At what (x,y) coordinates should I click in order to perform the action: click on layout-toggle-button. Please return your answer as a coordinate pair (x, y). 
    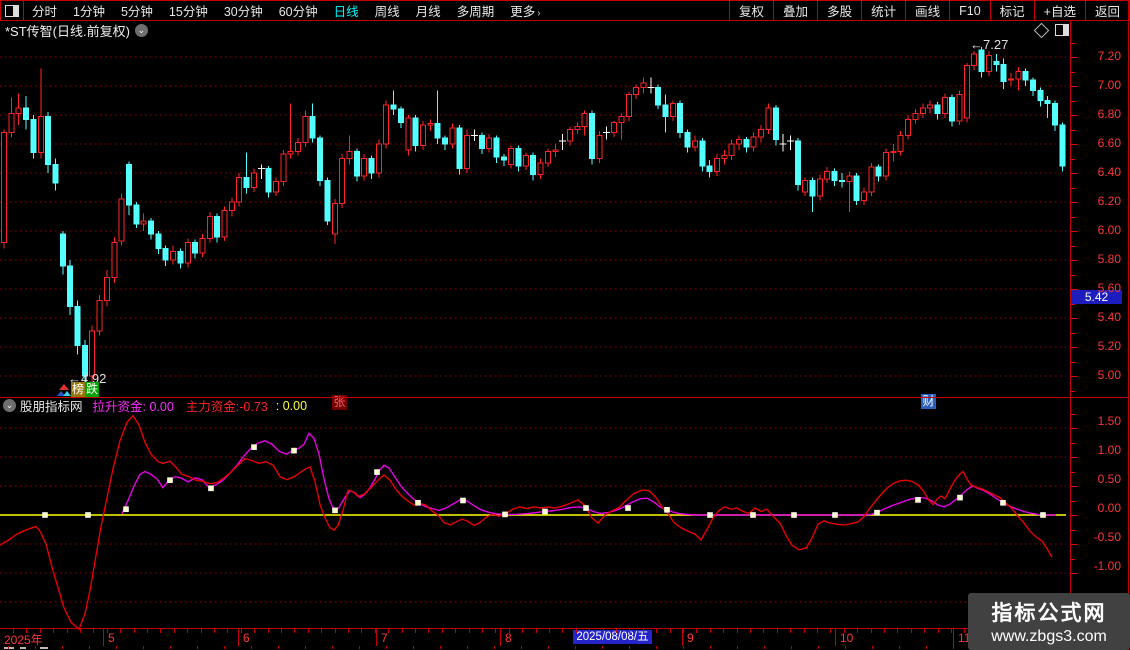
    Looking at the image, I should click on (12, 10).